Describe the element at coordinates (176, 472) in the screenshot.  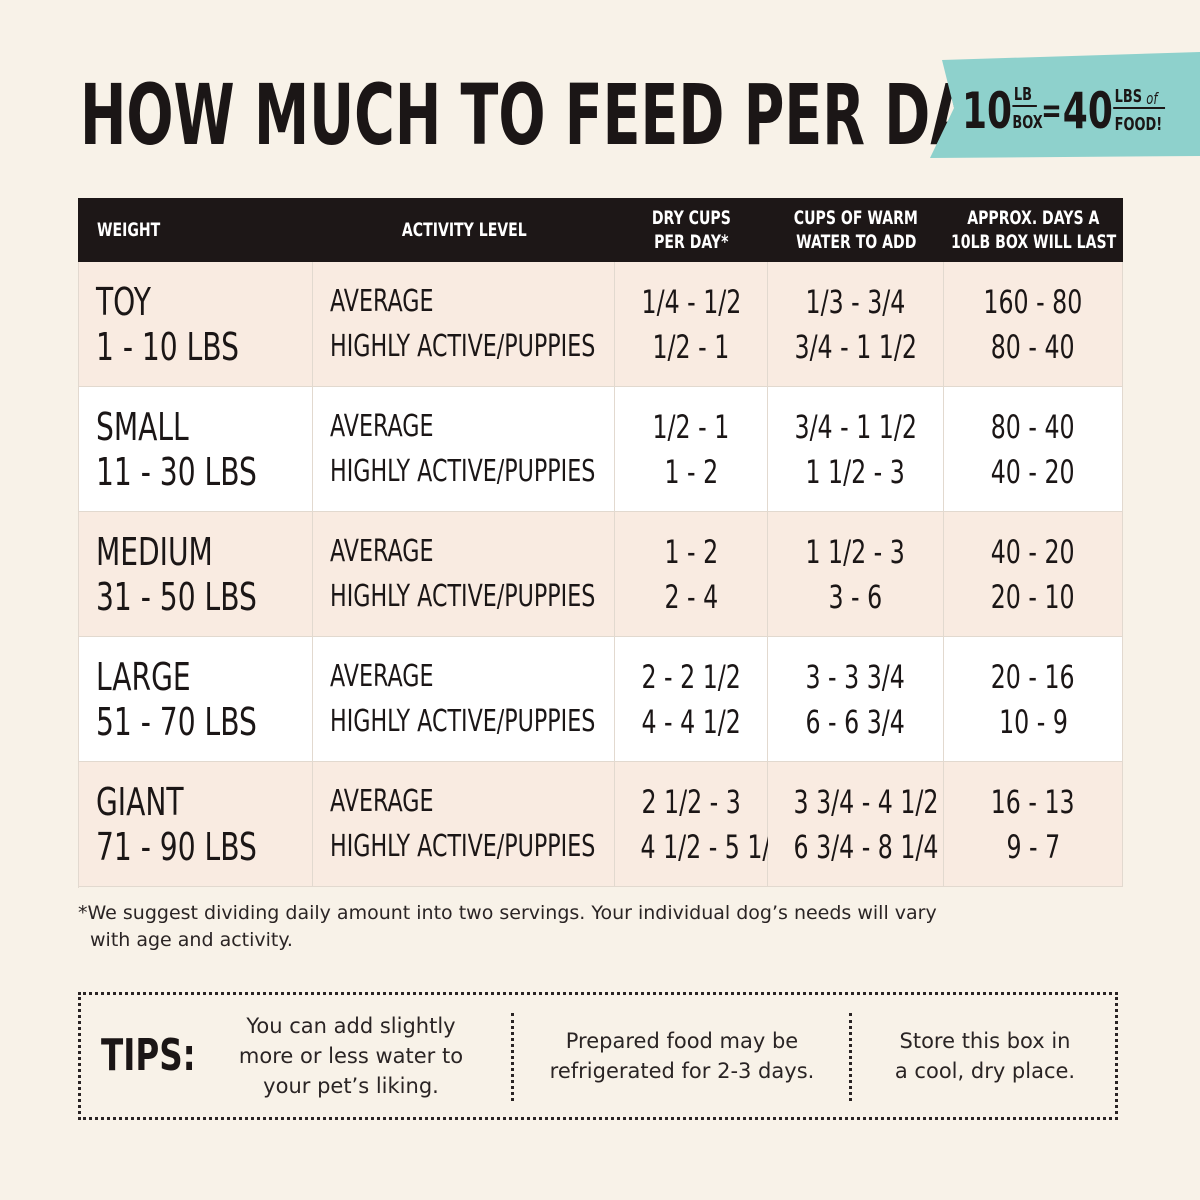
I see `cell-text: 11 - 30 LBS` at that location.